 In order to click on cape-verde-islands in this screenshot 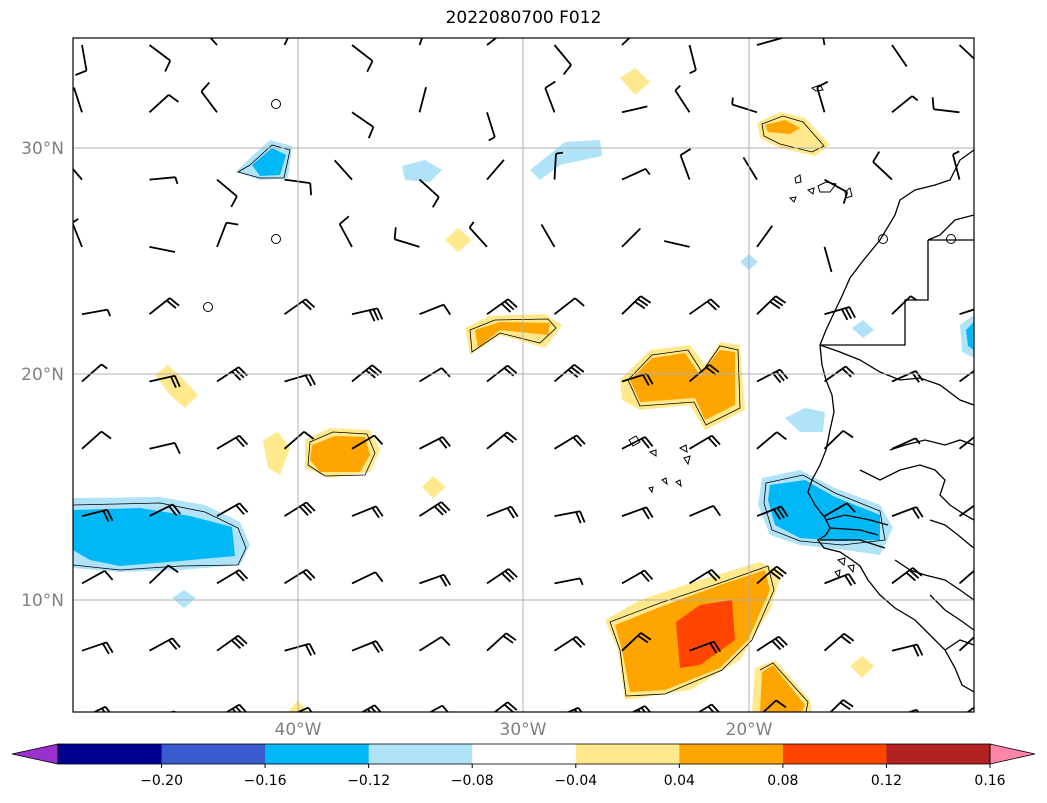, I will do `click(659, 464)`.